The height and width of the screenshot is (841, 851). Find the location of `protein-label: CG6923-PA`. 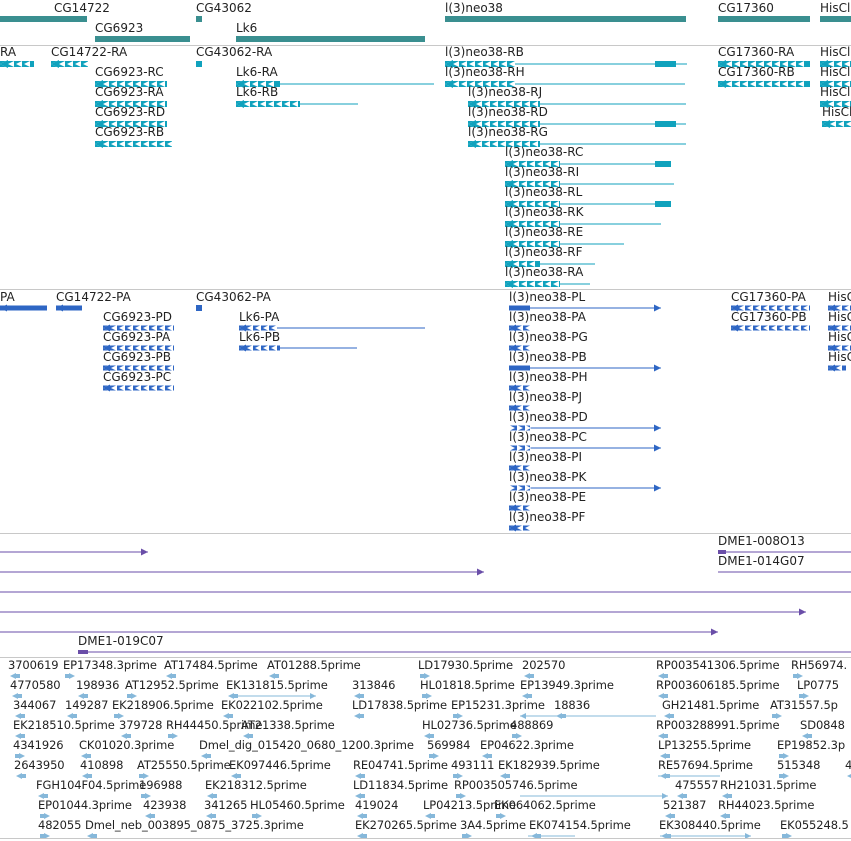

protein-label: CG6923-PA is located at coordinates (137, 337).